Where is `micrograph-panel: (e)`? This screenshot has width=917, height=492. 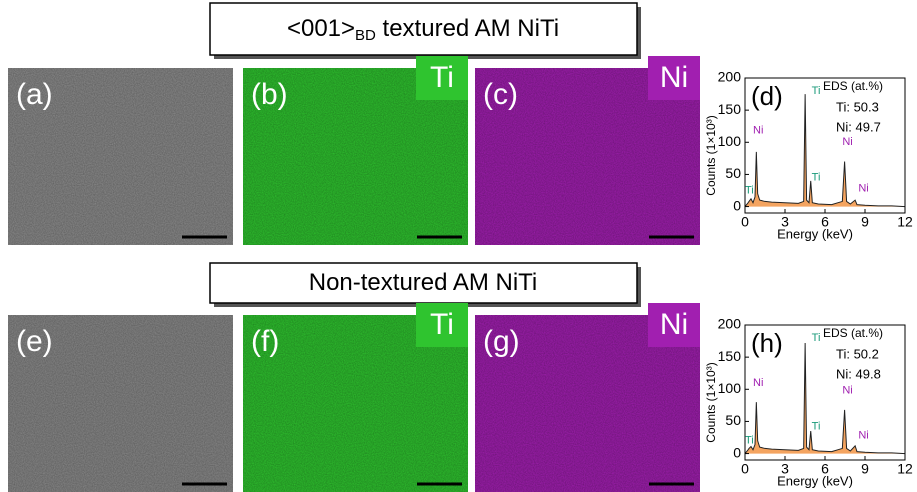
micrograph-panel: (e) is located at coordinates (120, 403).